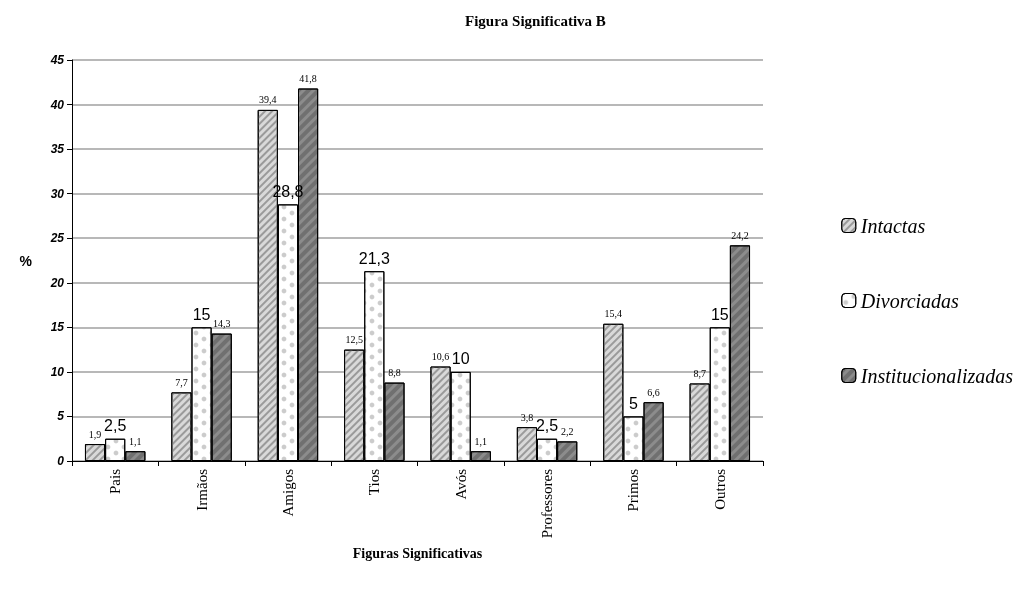 This screenshot has width=1023, height=601. Describe the element at coordinates (653, 392) in the screenshot. I see `data-label: 6,6` at that location.